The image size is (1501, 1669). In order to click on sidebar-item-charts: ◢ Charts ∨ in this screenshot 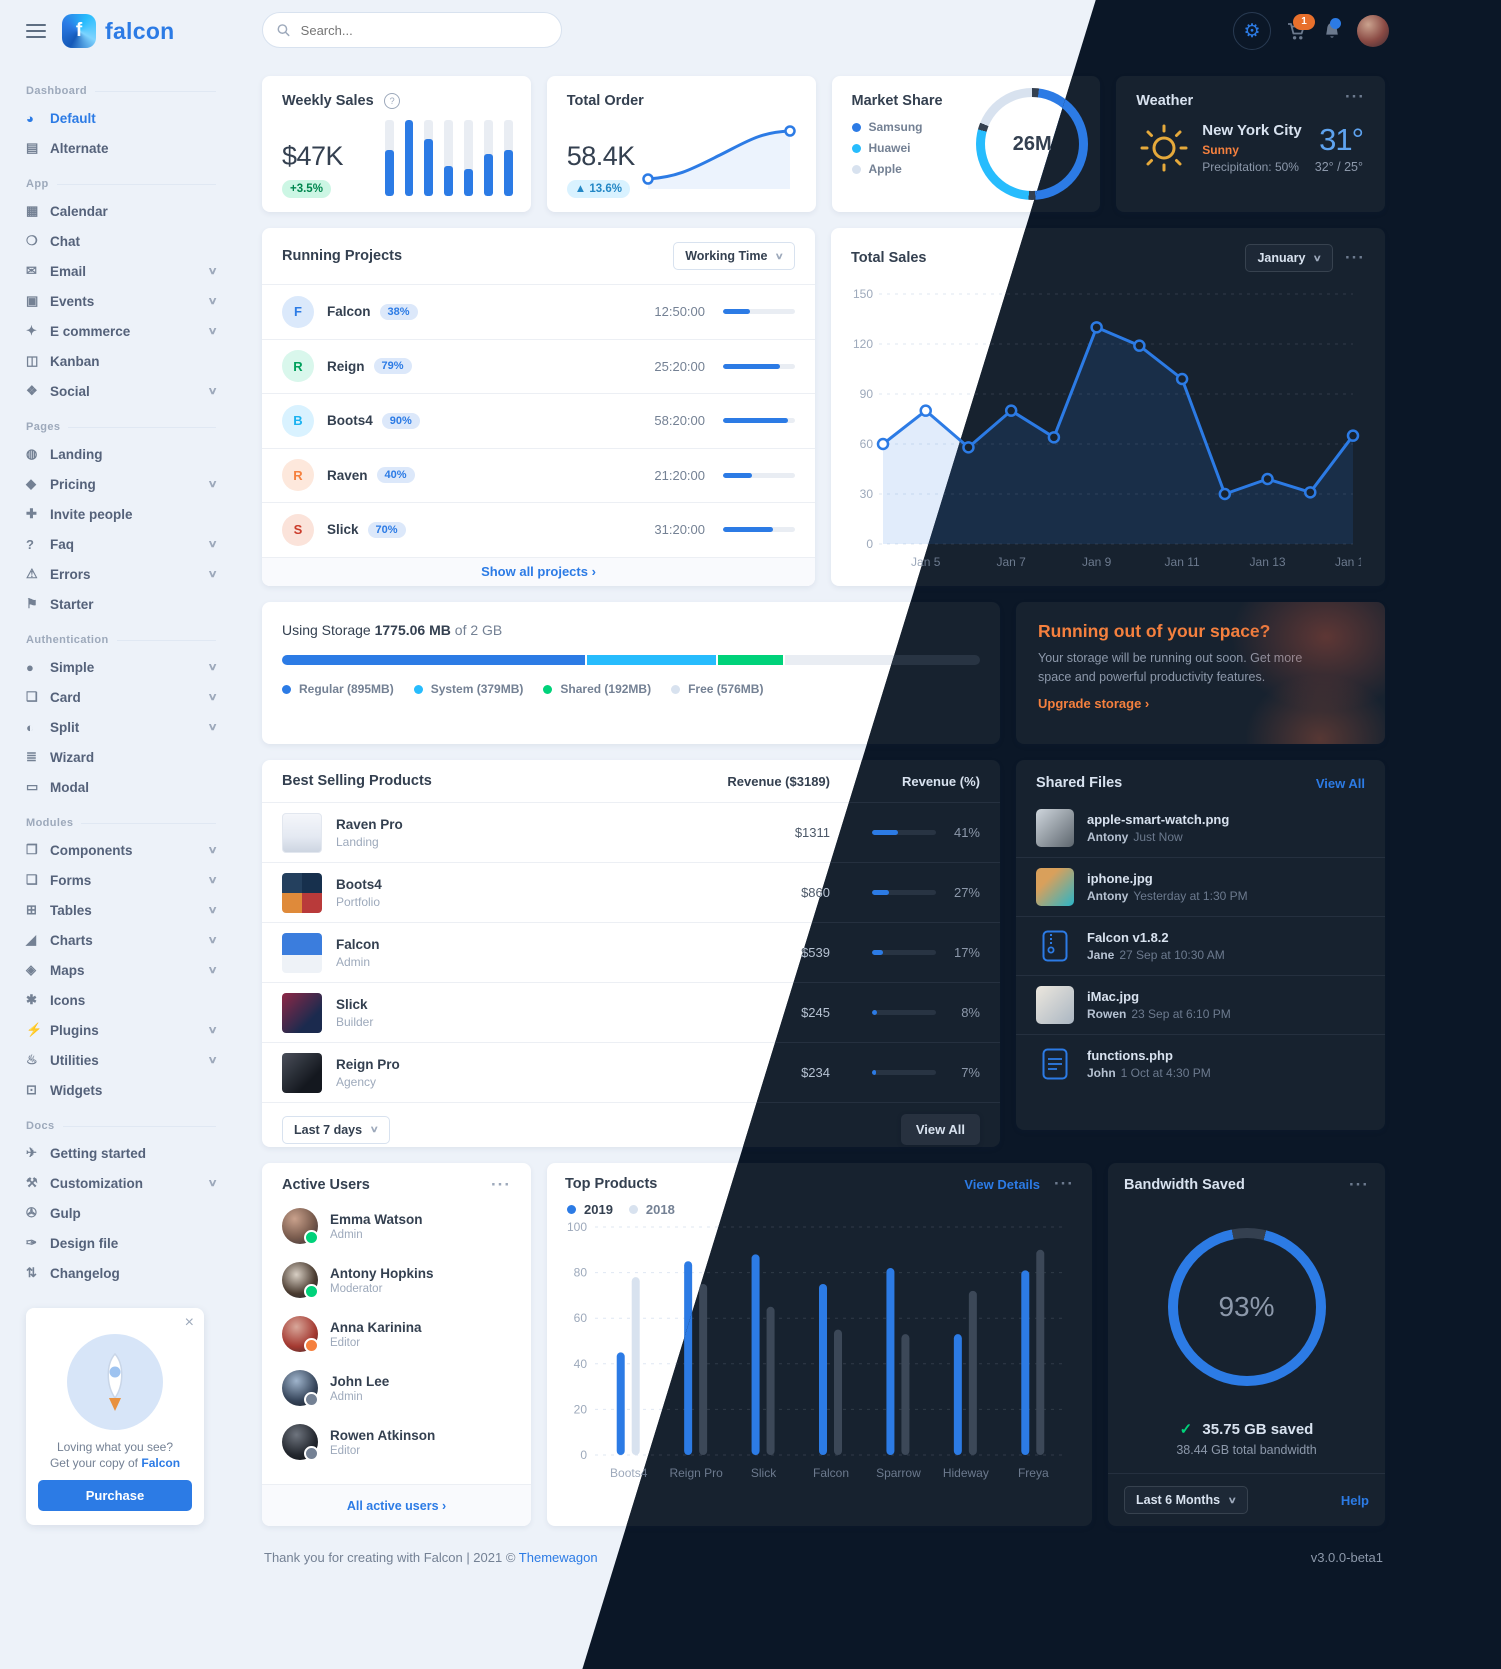, I will do `click(121, 940)`.